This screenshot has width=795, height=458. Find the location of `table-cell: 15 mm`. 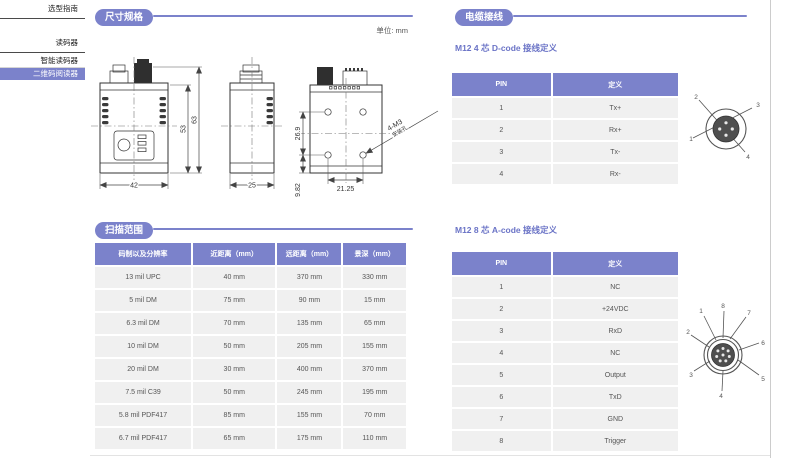

table-cell: 15 mm is located at coordinates (375, 300).